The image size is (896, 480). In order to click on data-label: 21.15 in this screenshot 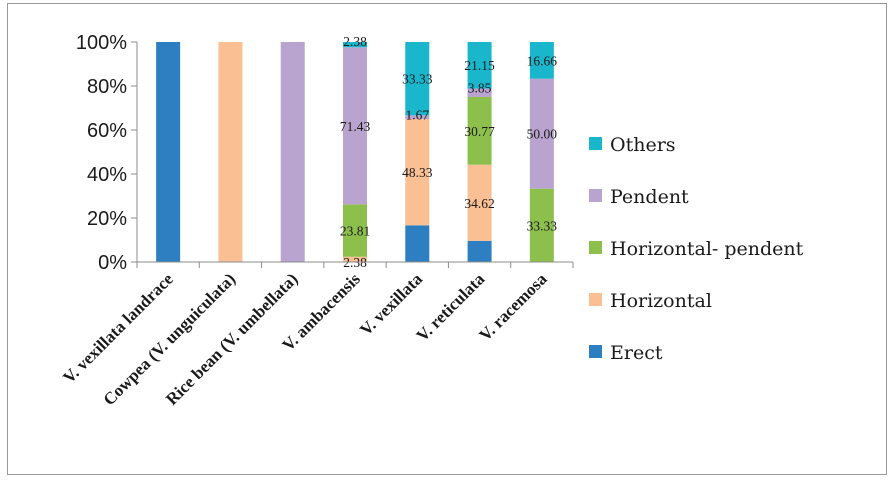, I will do `click(479, 65)`.